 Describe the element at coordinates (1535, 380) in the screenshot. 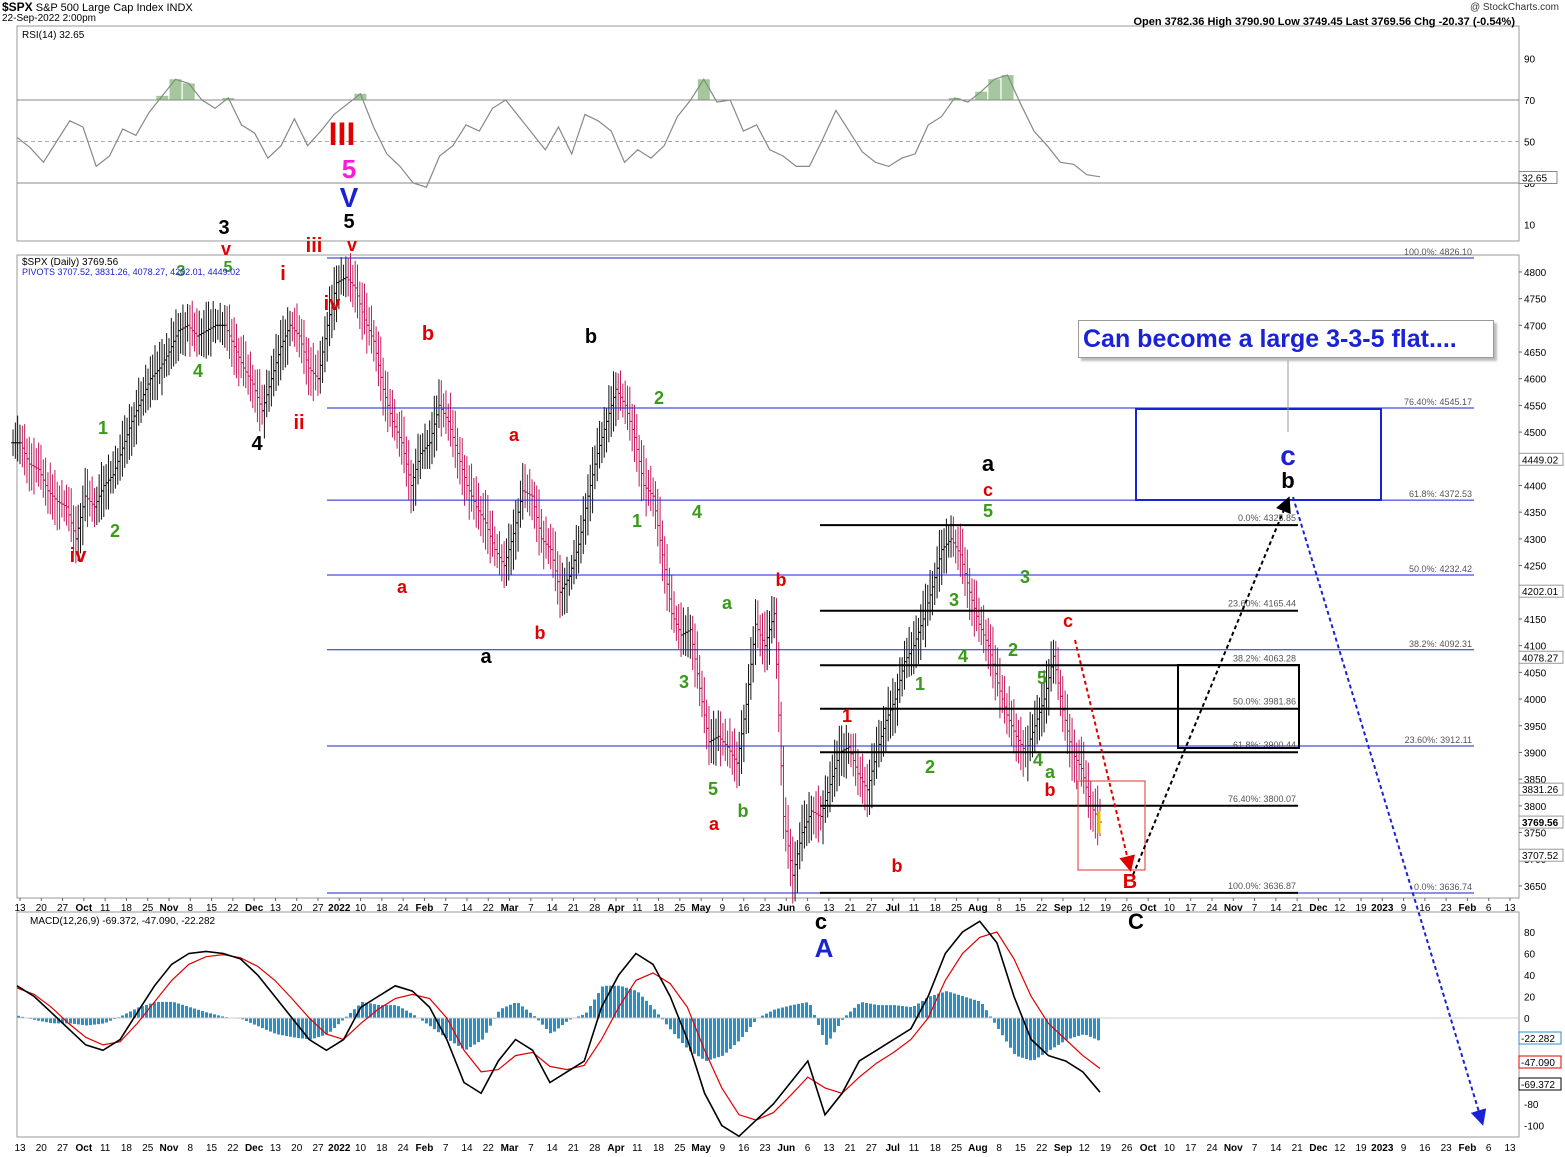

I see `price-y-tick: 4600` at that location.